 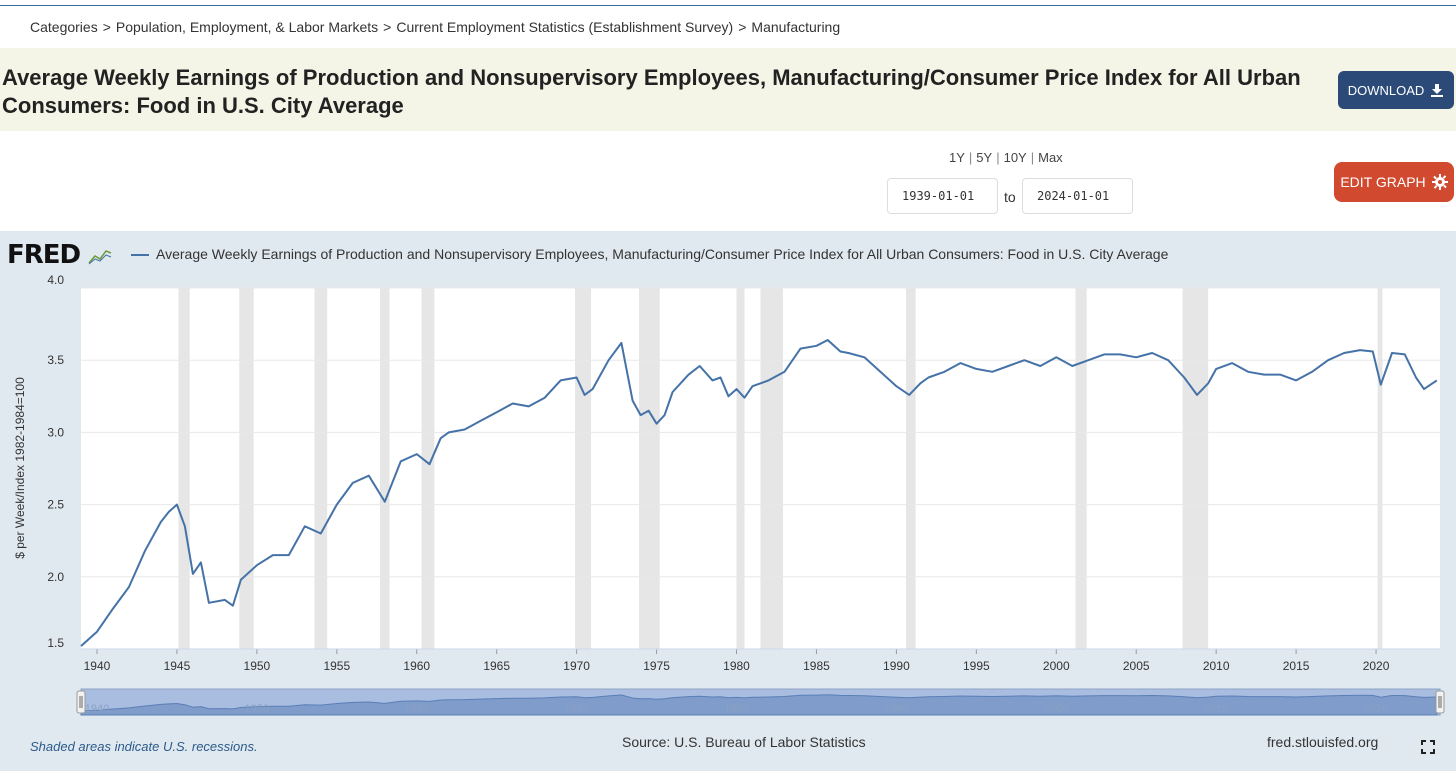 What do you see at coordinates (1428, 747) in the screenshot?
I see `expand-icon` at bounding box center [1428, 747].